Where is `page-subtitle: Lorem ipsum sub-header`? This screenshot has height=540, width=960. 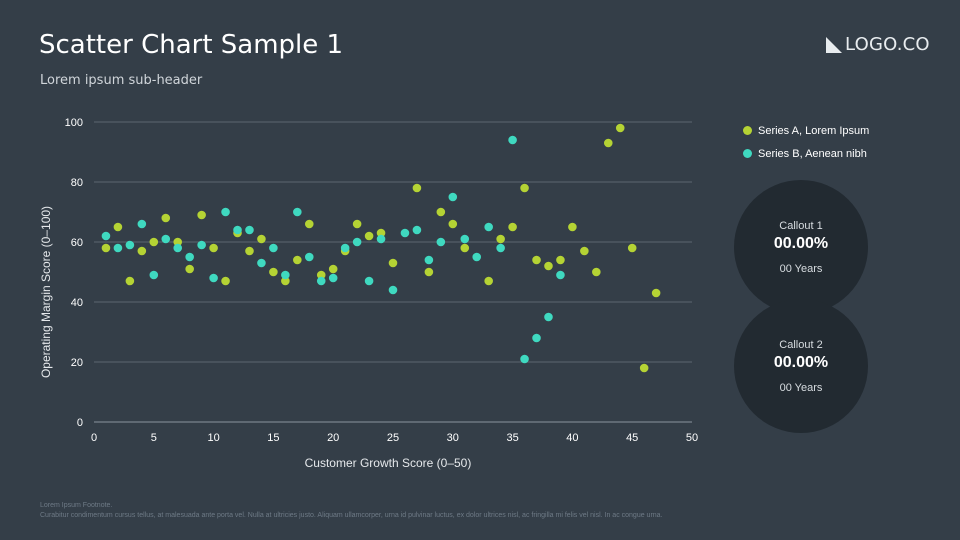 page-subtitle: Lorem ipsum sub-header is located at coordinates (121, 80).